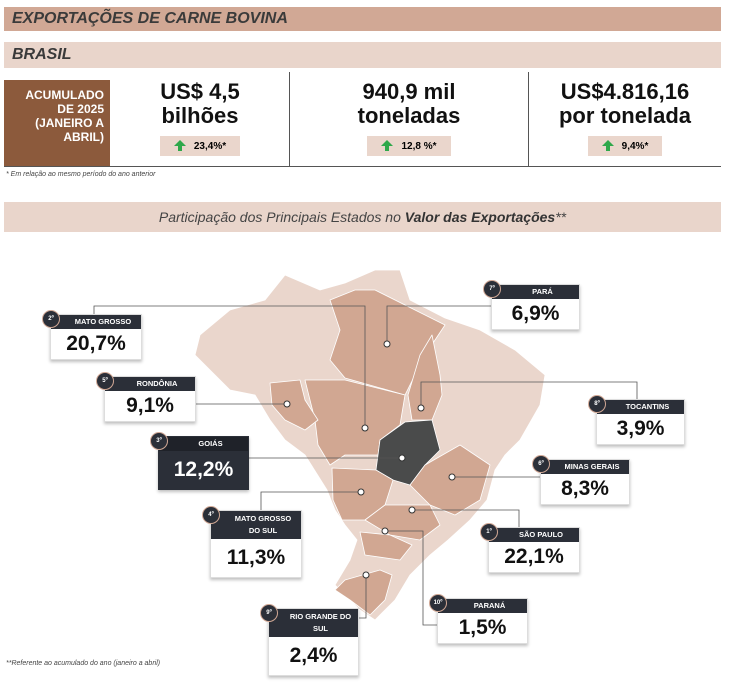 The image size is (730, 698). I want to click on state-name: PARANÁ, so click(482, 606).